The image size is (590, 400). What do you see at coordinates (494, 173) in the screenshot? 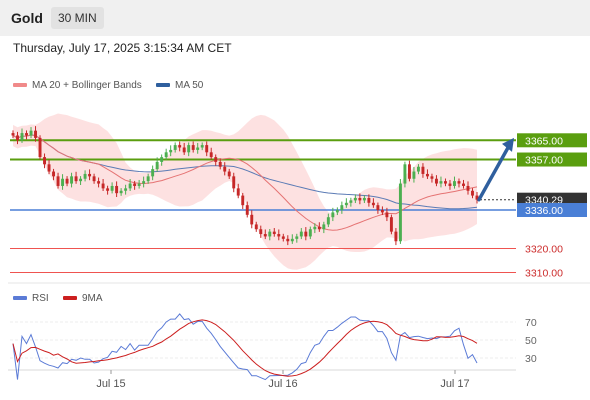
I see `projection-arrow` at bounding box center [494, 173].